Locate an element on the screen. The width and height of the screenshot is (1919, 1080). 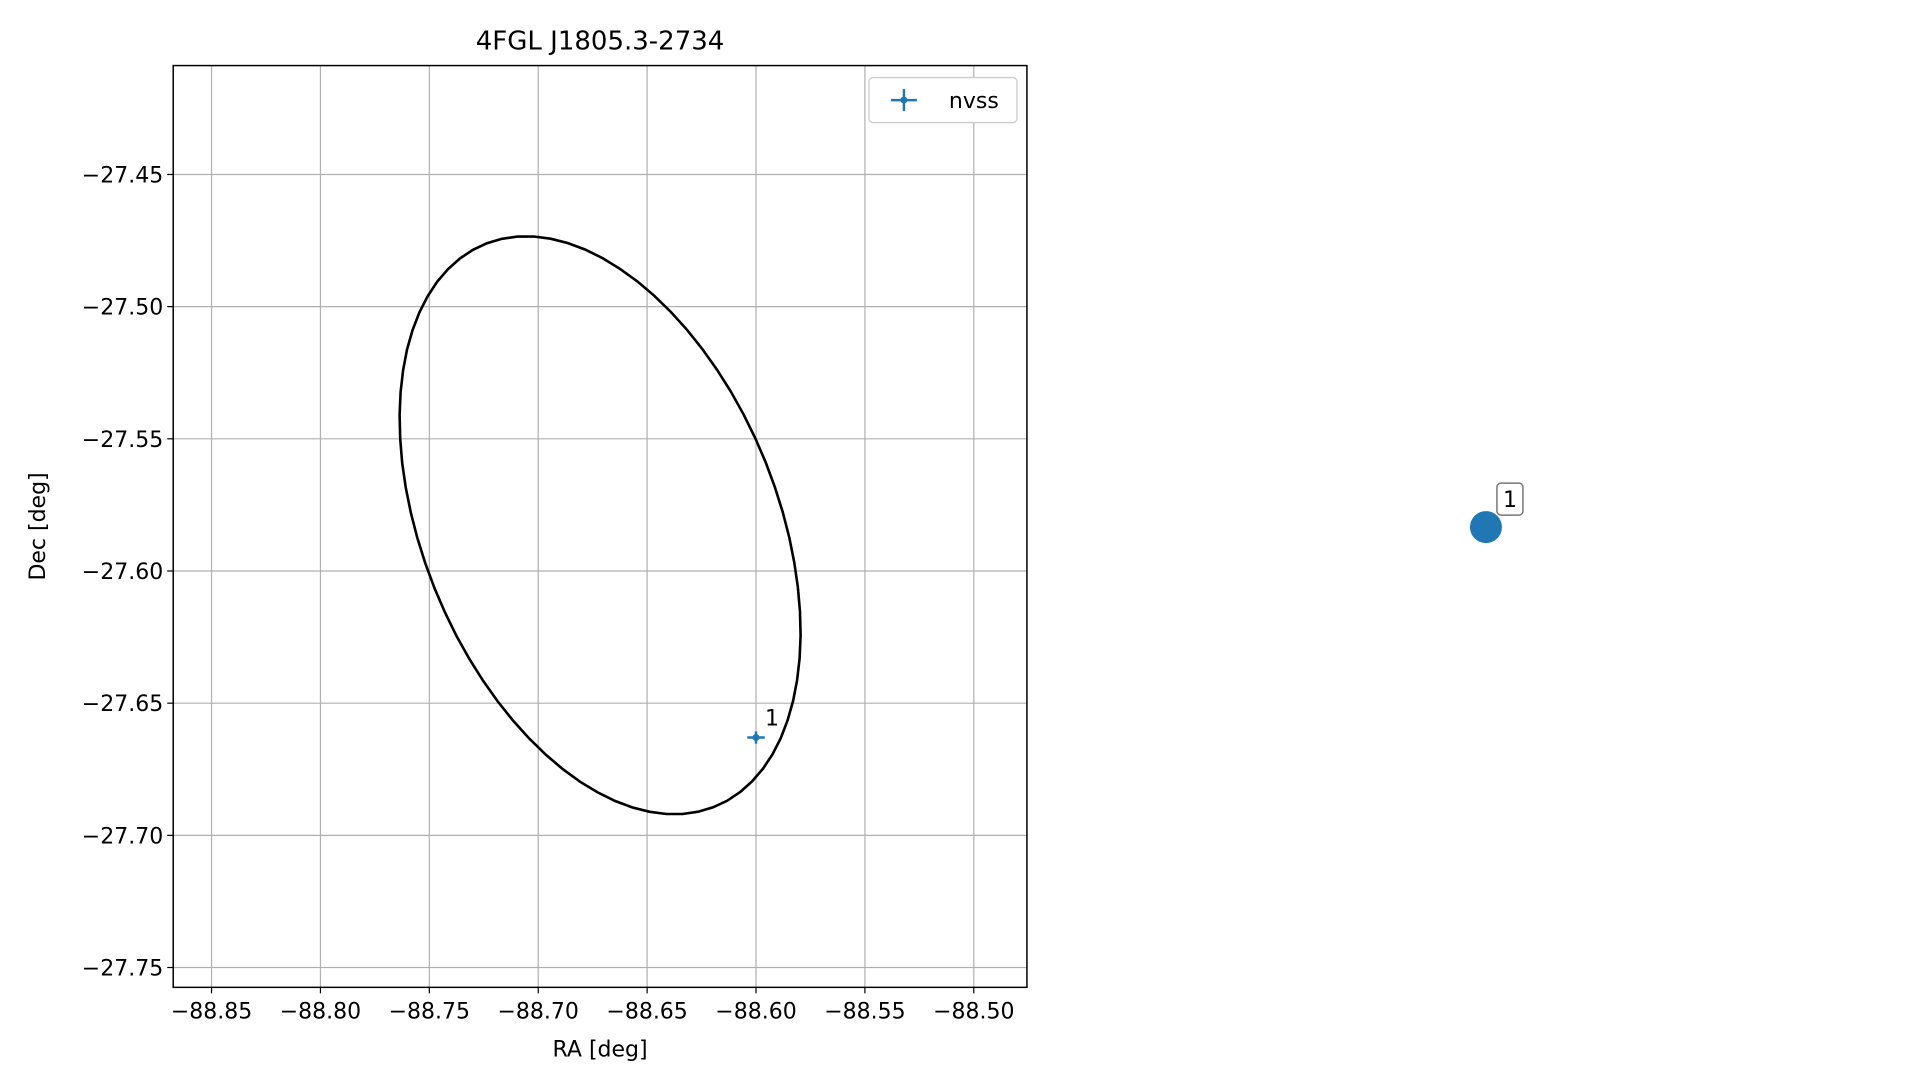
point is located at coordinates (756, 738).